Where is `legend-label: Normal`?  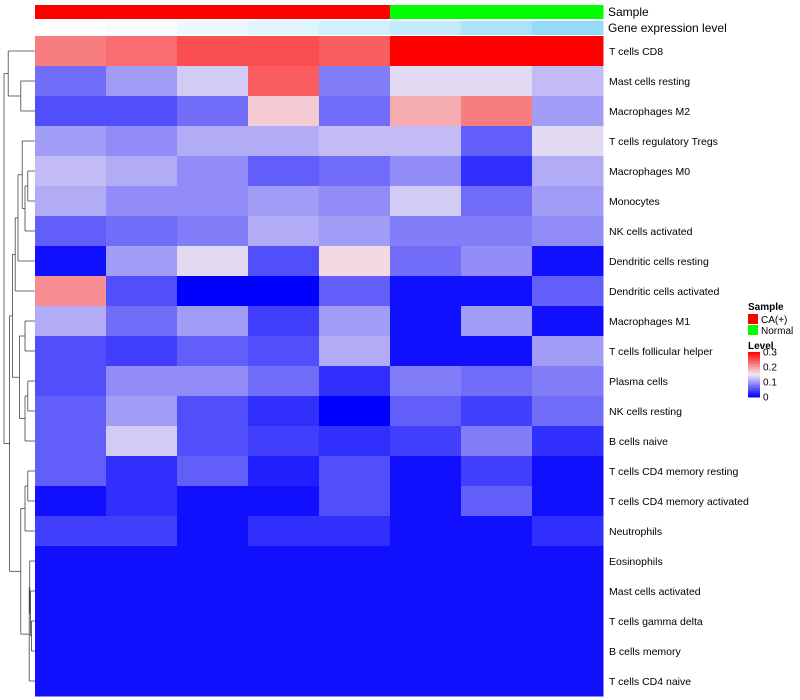 legend-label: Normal is located at coordinates (777, 331).